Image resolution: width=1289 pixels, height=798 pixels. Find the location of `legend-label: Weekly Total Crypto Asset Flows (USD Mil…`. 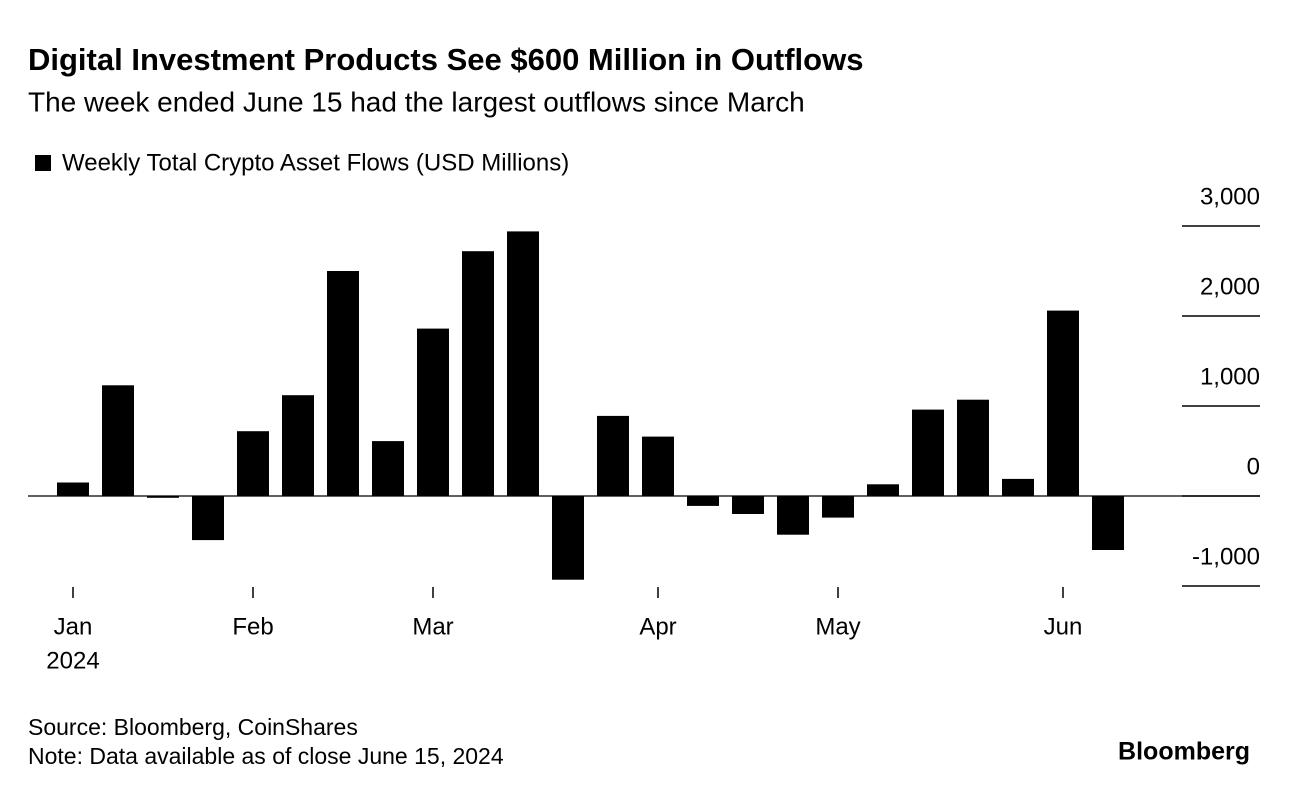

legend-label: Weekly Total Crypto Asset Flows (USD Mil… is located at coordinates (315, 162).